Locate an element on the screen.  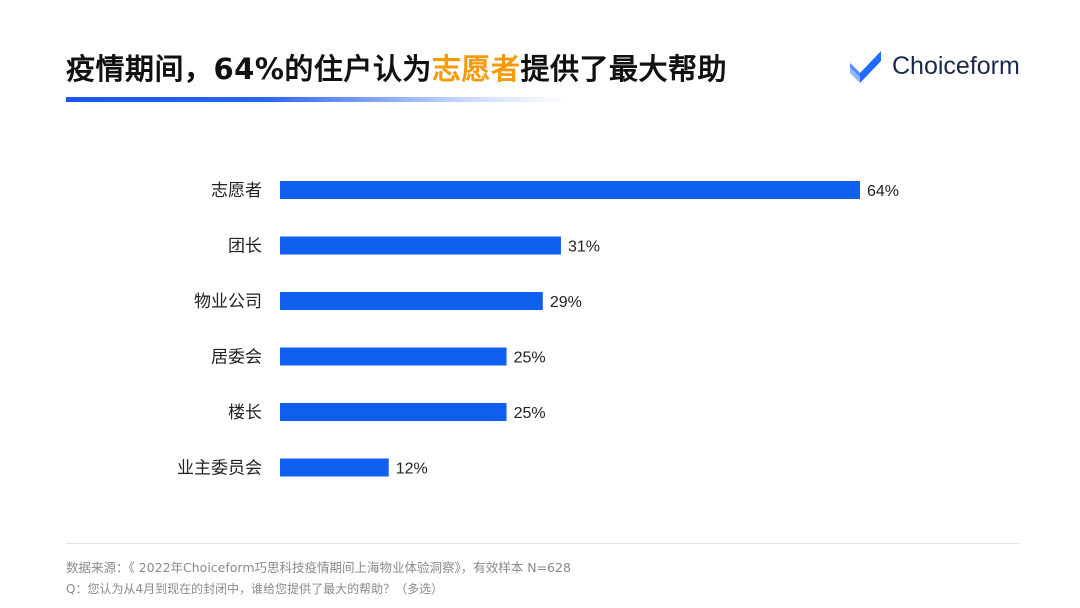
category-label: 物业公司 is located at coordinates (228, 302).